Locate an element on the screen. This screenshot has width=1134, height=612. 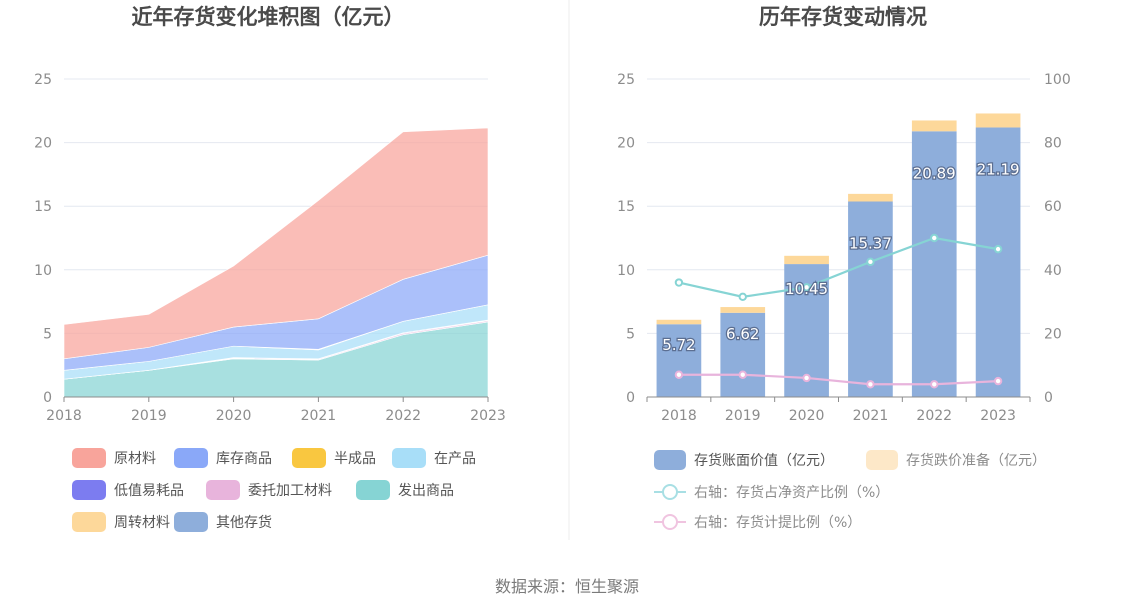
right-labels: 5.72 6.62 10.45 15.37 20.89 21.19 is located at coordinates (841, 257).